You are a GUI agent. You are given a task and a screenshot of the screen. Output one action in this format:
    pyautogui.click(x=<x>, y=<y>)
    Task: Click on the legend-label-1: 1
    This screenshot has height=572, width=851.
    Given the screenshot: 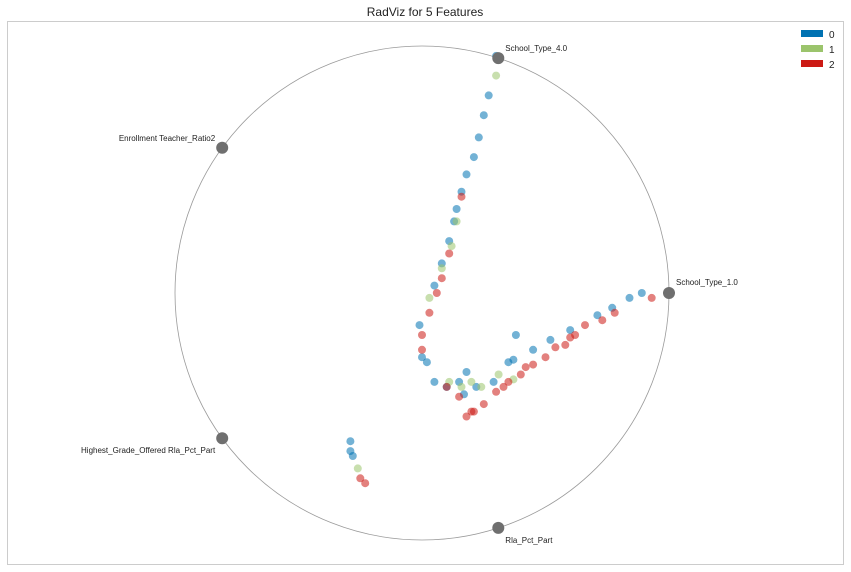 What is the action you would take?
    pyautogui.click(x=832, y=50)
    